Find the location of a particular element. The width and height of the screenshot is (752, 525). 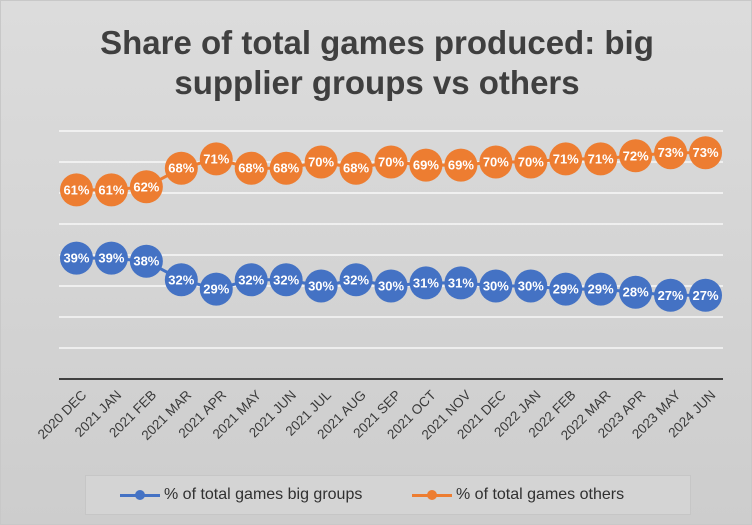

legend-label-big-groups: % of total games big groups is located at coordinates (263, 494).